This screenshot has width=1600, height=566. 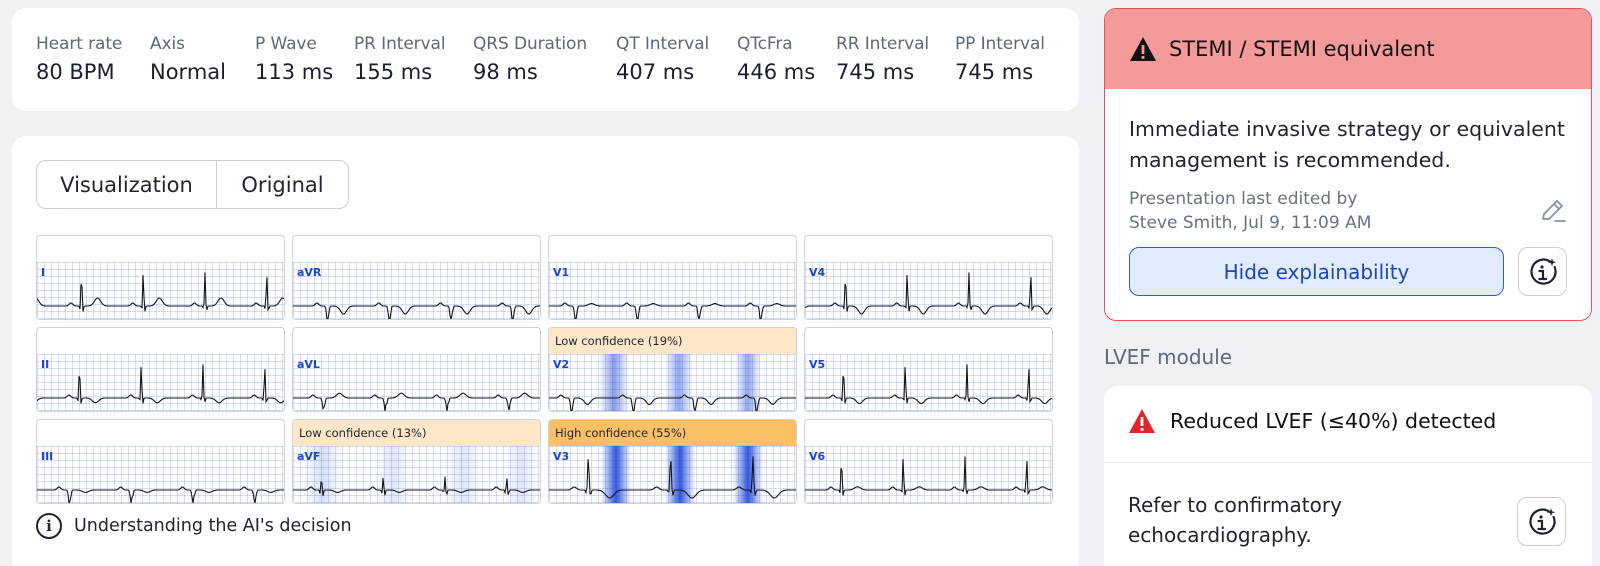 What do you see at coordinates (883, 44) in the screenshot?
I see `metric-label: RR Interval` at bounding box center [883, 44].